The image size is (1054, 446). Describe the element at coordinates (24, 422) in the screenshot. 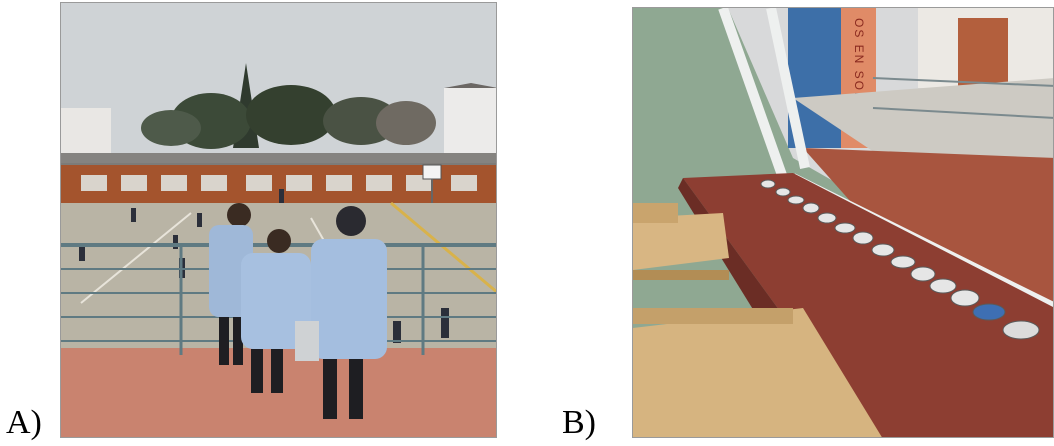

I see `panel-a-label: A)` at that location.